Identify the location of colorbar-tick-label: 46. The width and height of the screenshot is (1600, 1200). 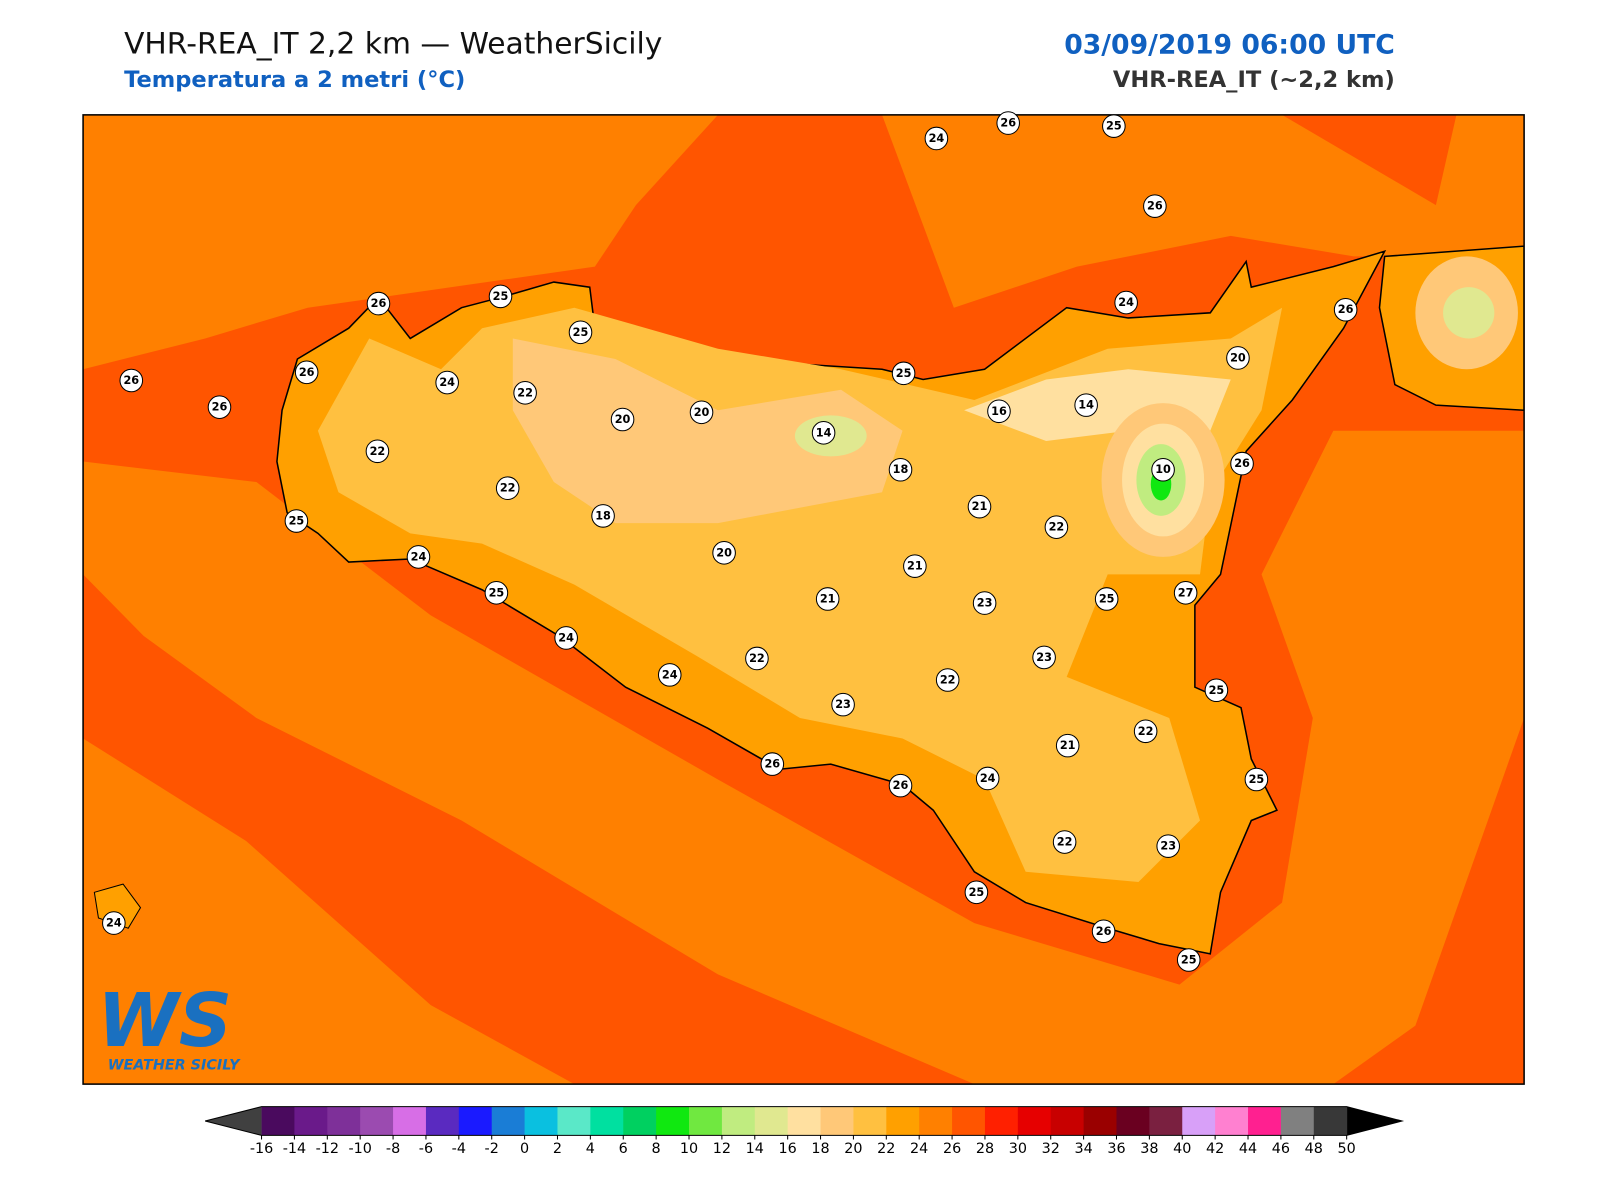
(1281, 1149).